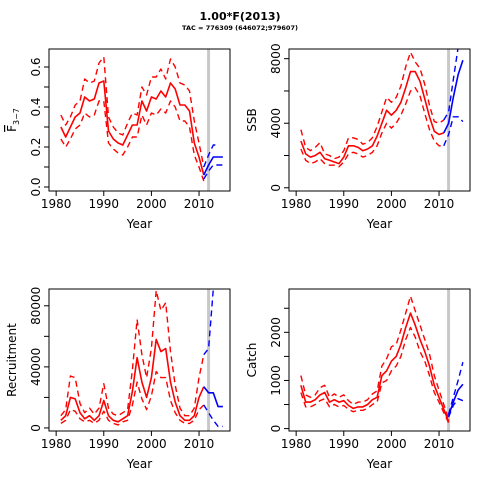 The image size is (480, 480). I want to click on f3-7-y-tick-label: 0.4, so click(36, 106).